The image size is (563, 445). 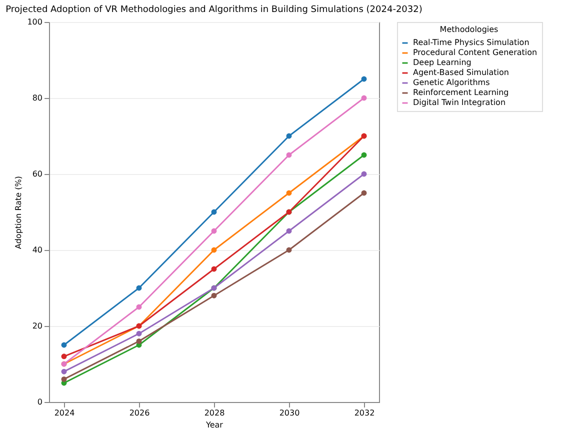 I want to click on chart-title: Projected Adoption of VR Methodologies and Algorithms in Building Simulations (2024-2032), so click(x=214, y=10).